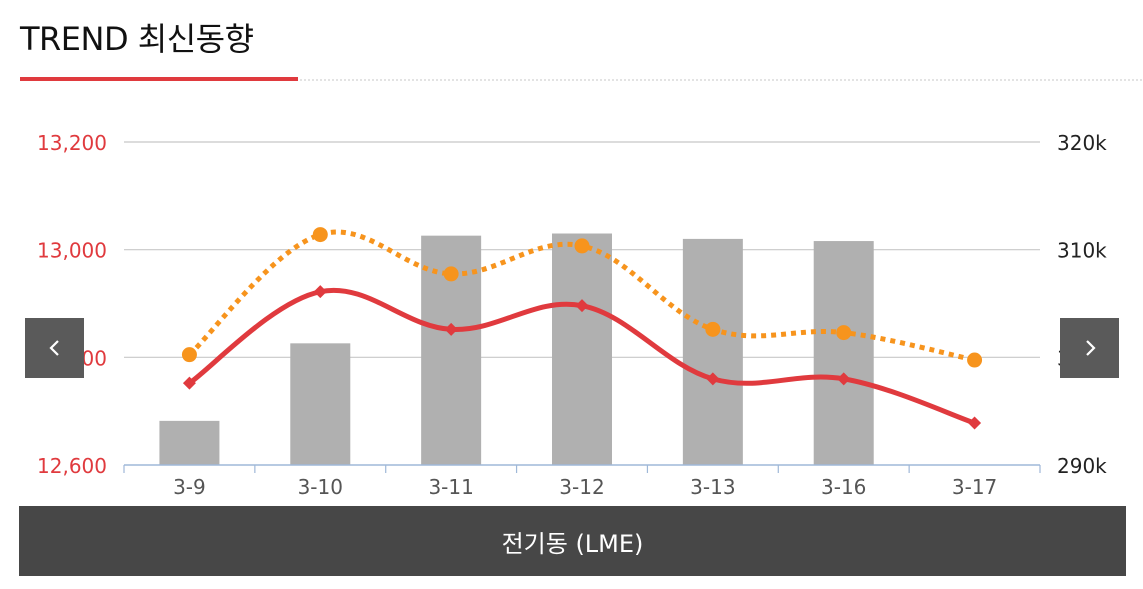 Image resolution: width=1143 pixels, height=589 pixels. What do you see at coordinates (843, 487) in the screenshot?
I see `x-axis-tick-label: 3-16` at bounding box center [843, 487].